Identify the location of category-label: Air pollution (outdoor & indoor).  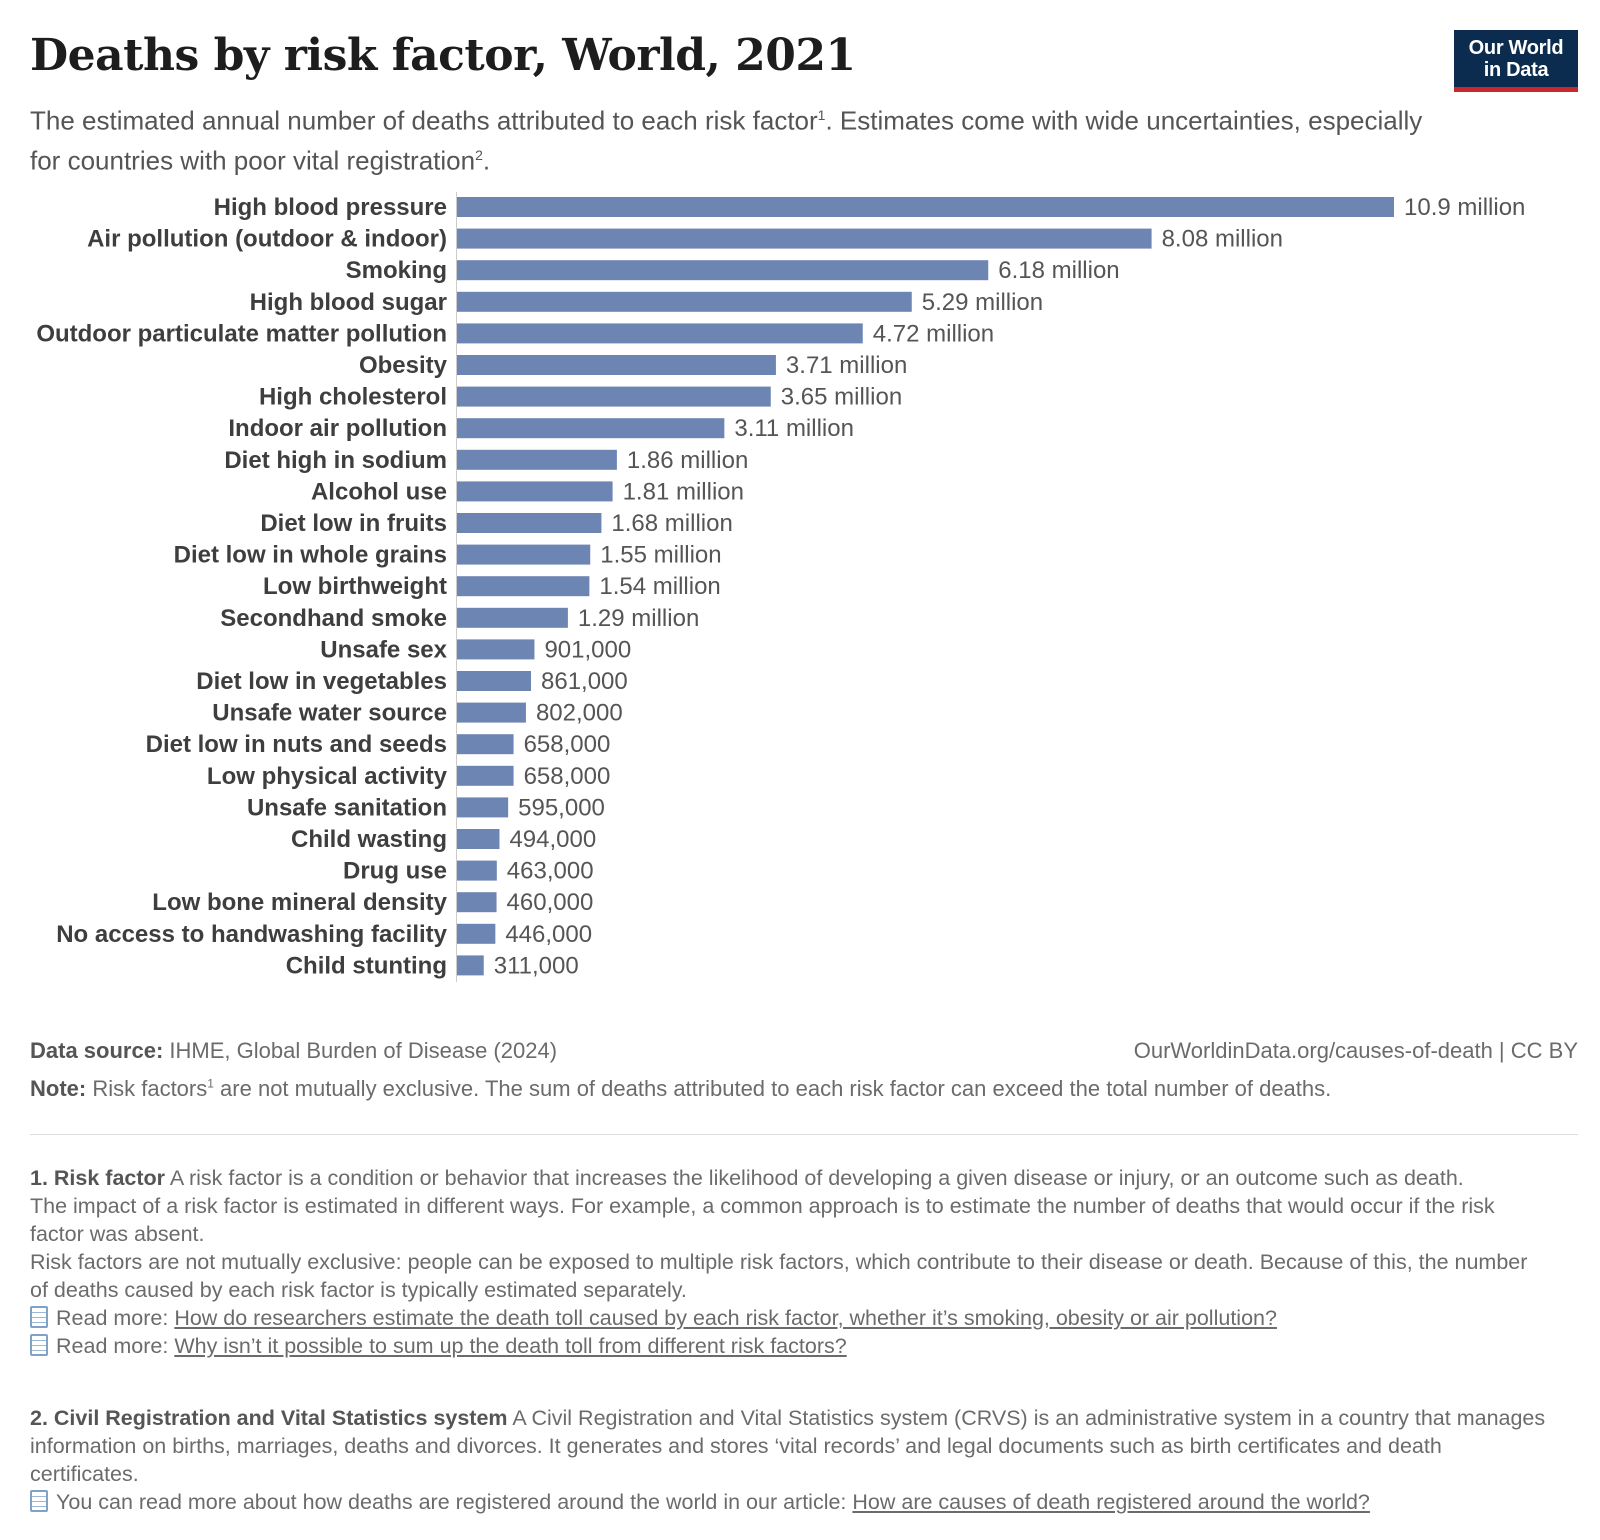
(267, 239).